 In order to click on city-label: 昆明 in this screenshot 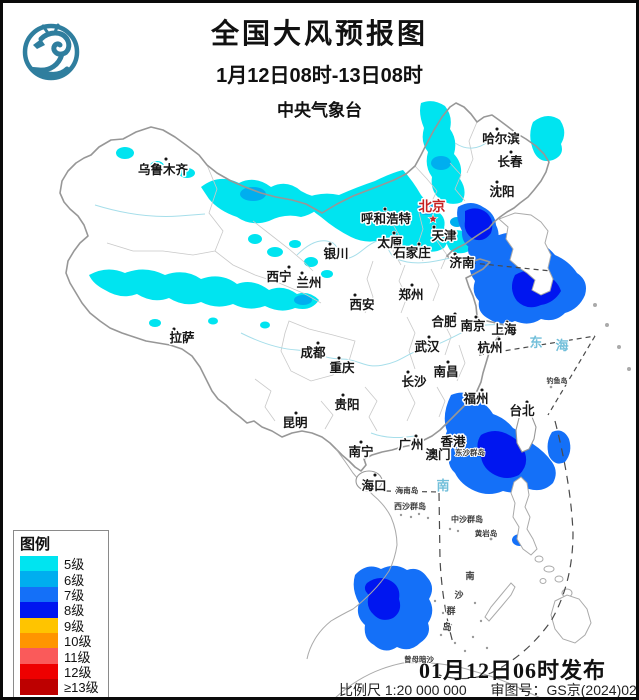, I will do `click(294, 422)`.